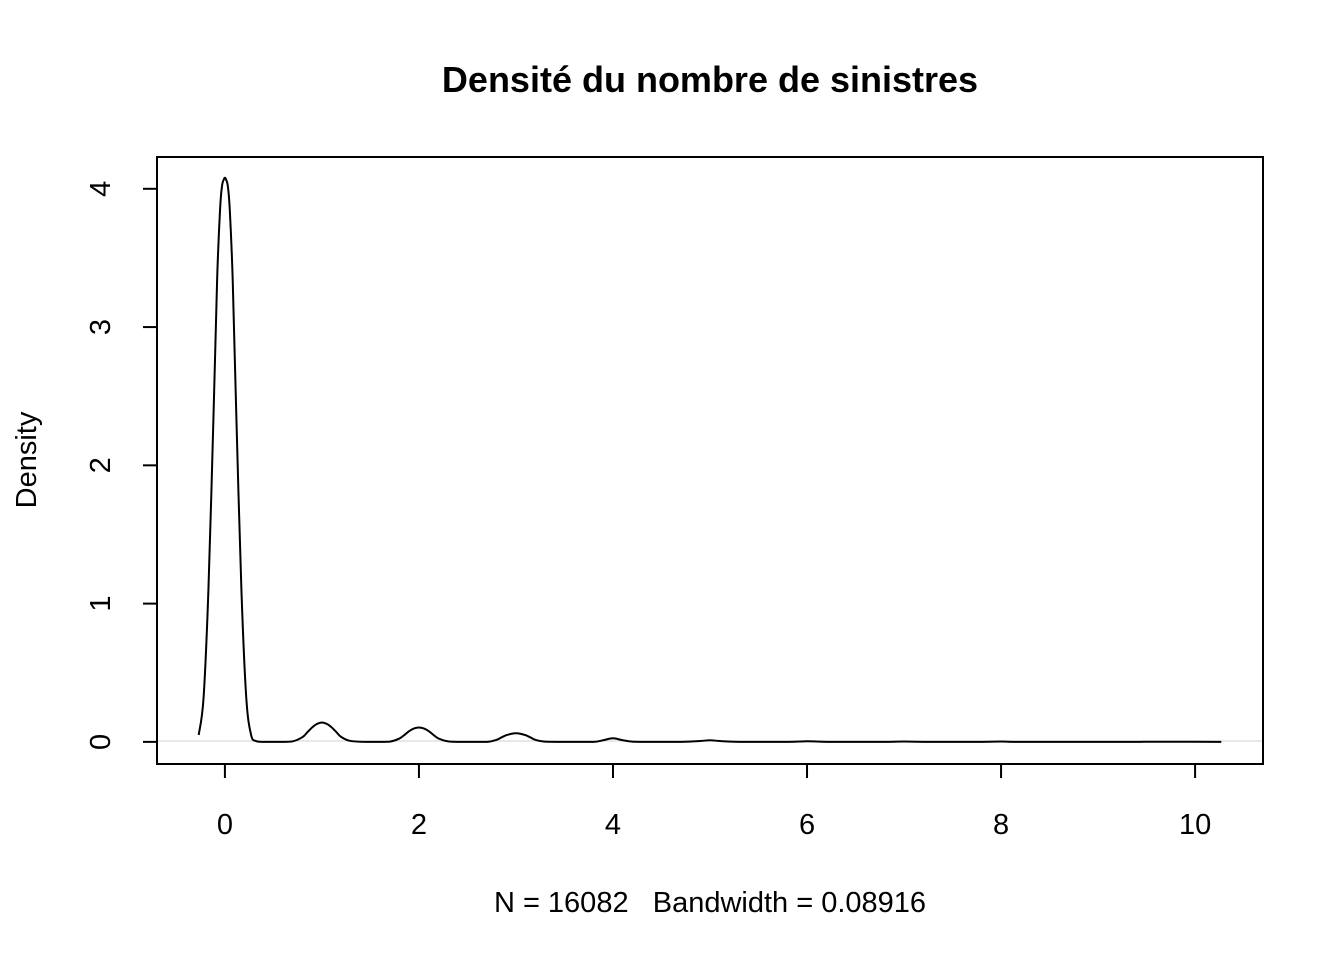 This screenshot has height=960, width=1344. Describe the element at coordinates (101, 604) in the screenshot. I see `y-tick-label: 1` at that location.